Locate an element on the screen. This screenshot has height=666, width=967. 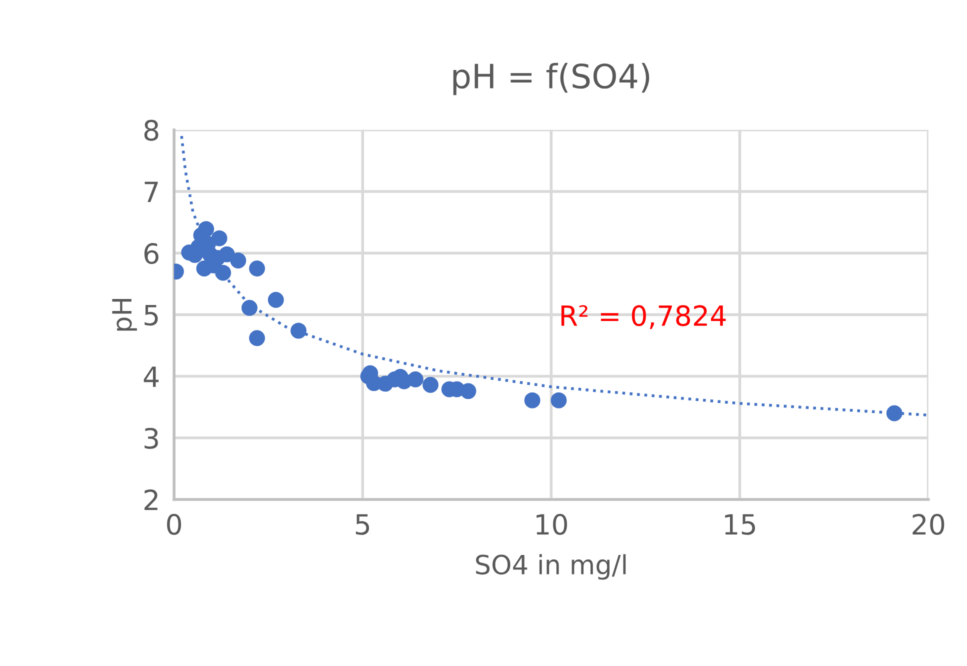
y-tick-label: 3 is located at coordinates (151, 438).